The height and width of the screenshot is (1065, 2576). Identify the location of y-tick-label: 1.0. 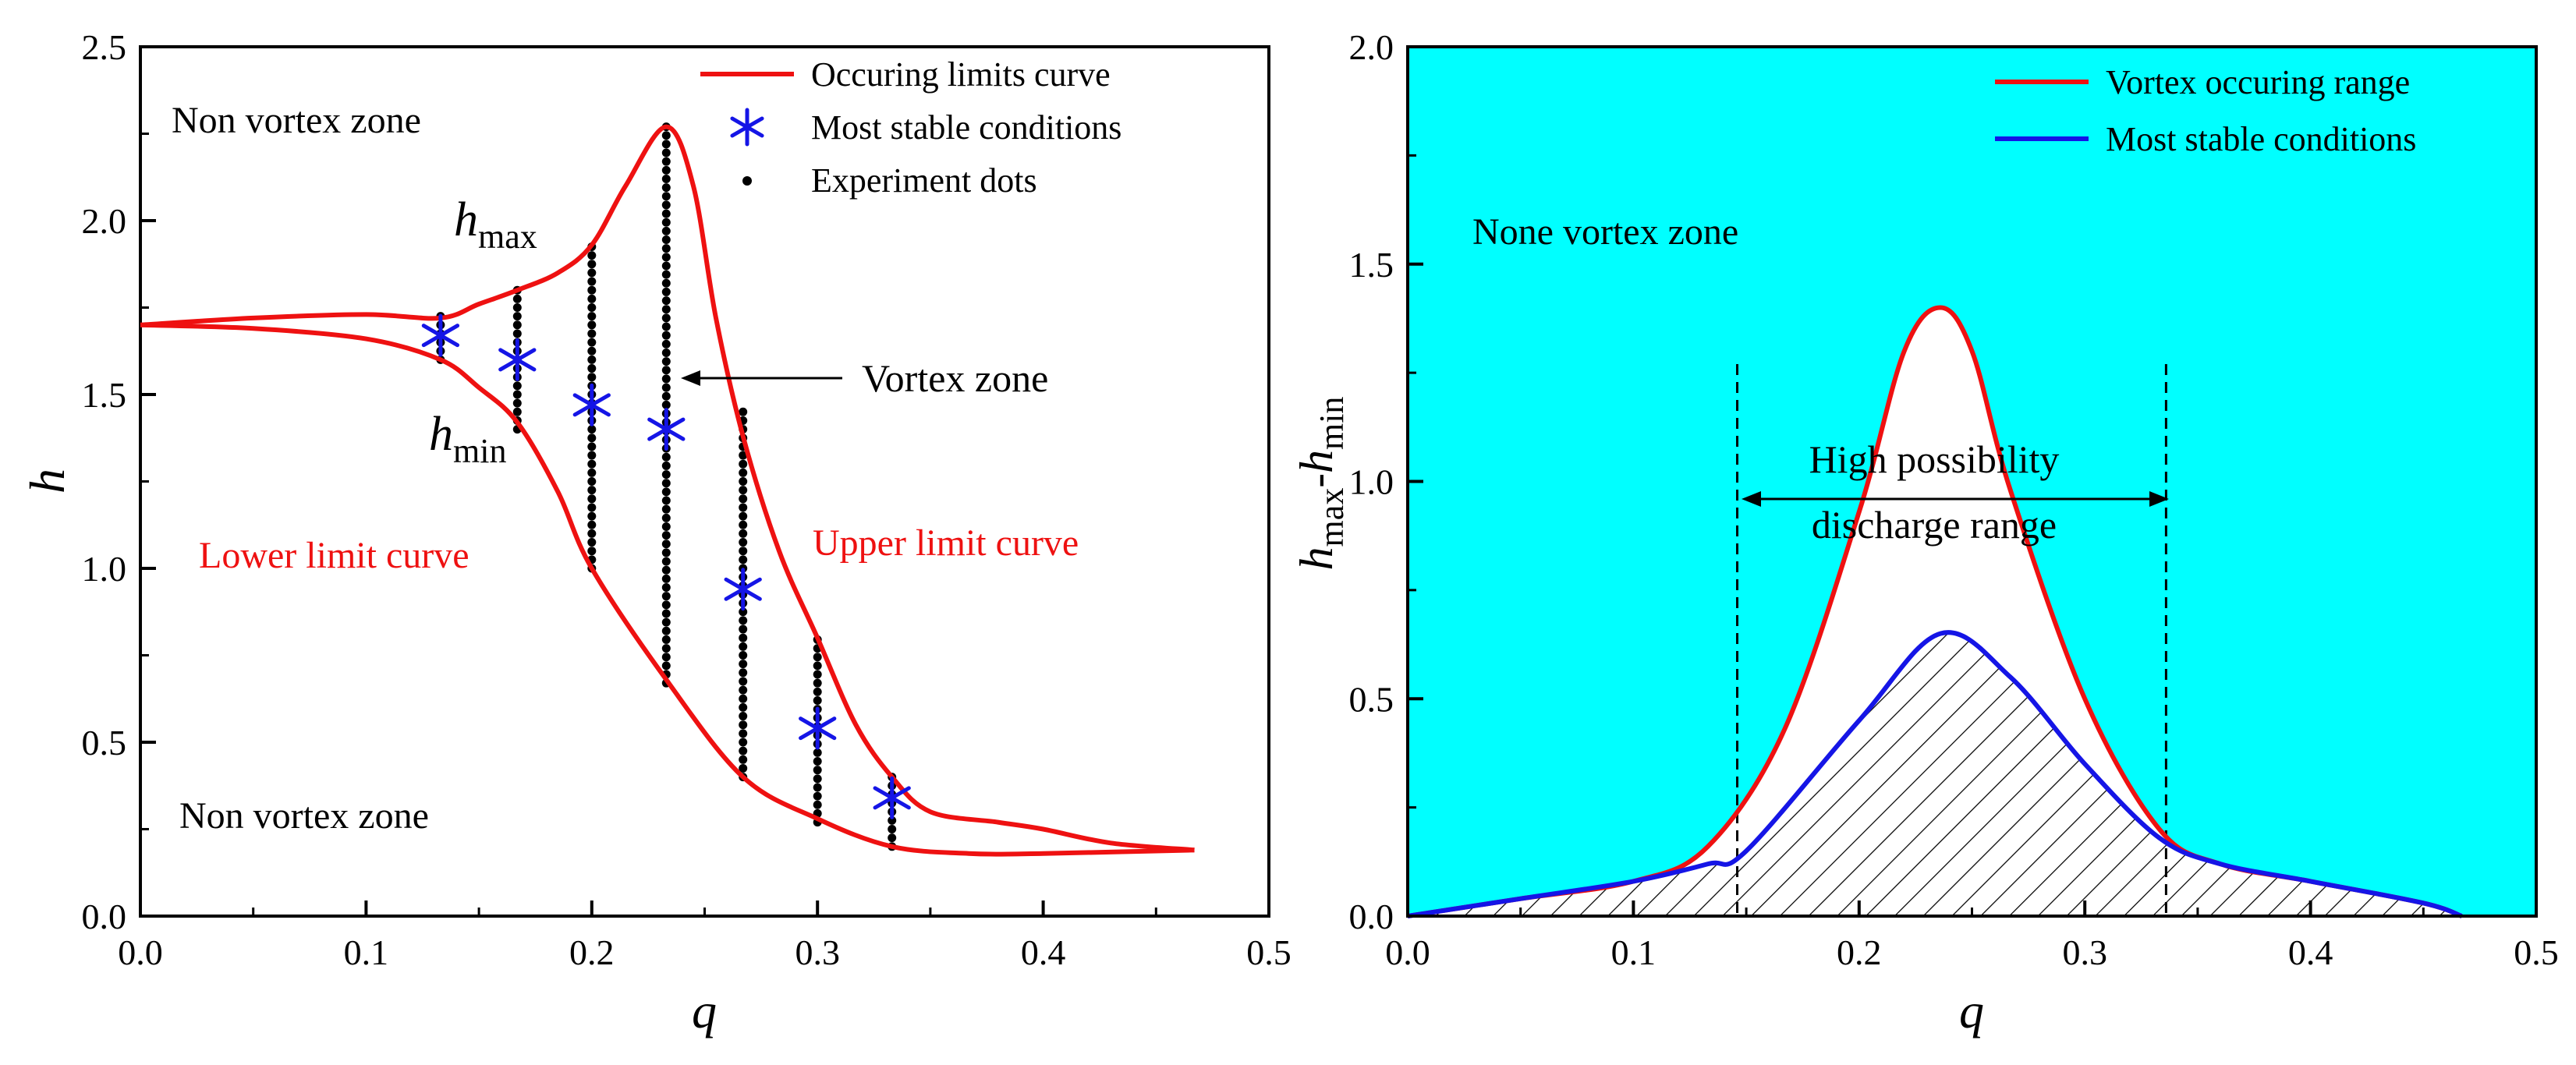
(105, 569).